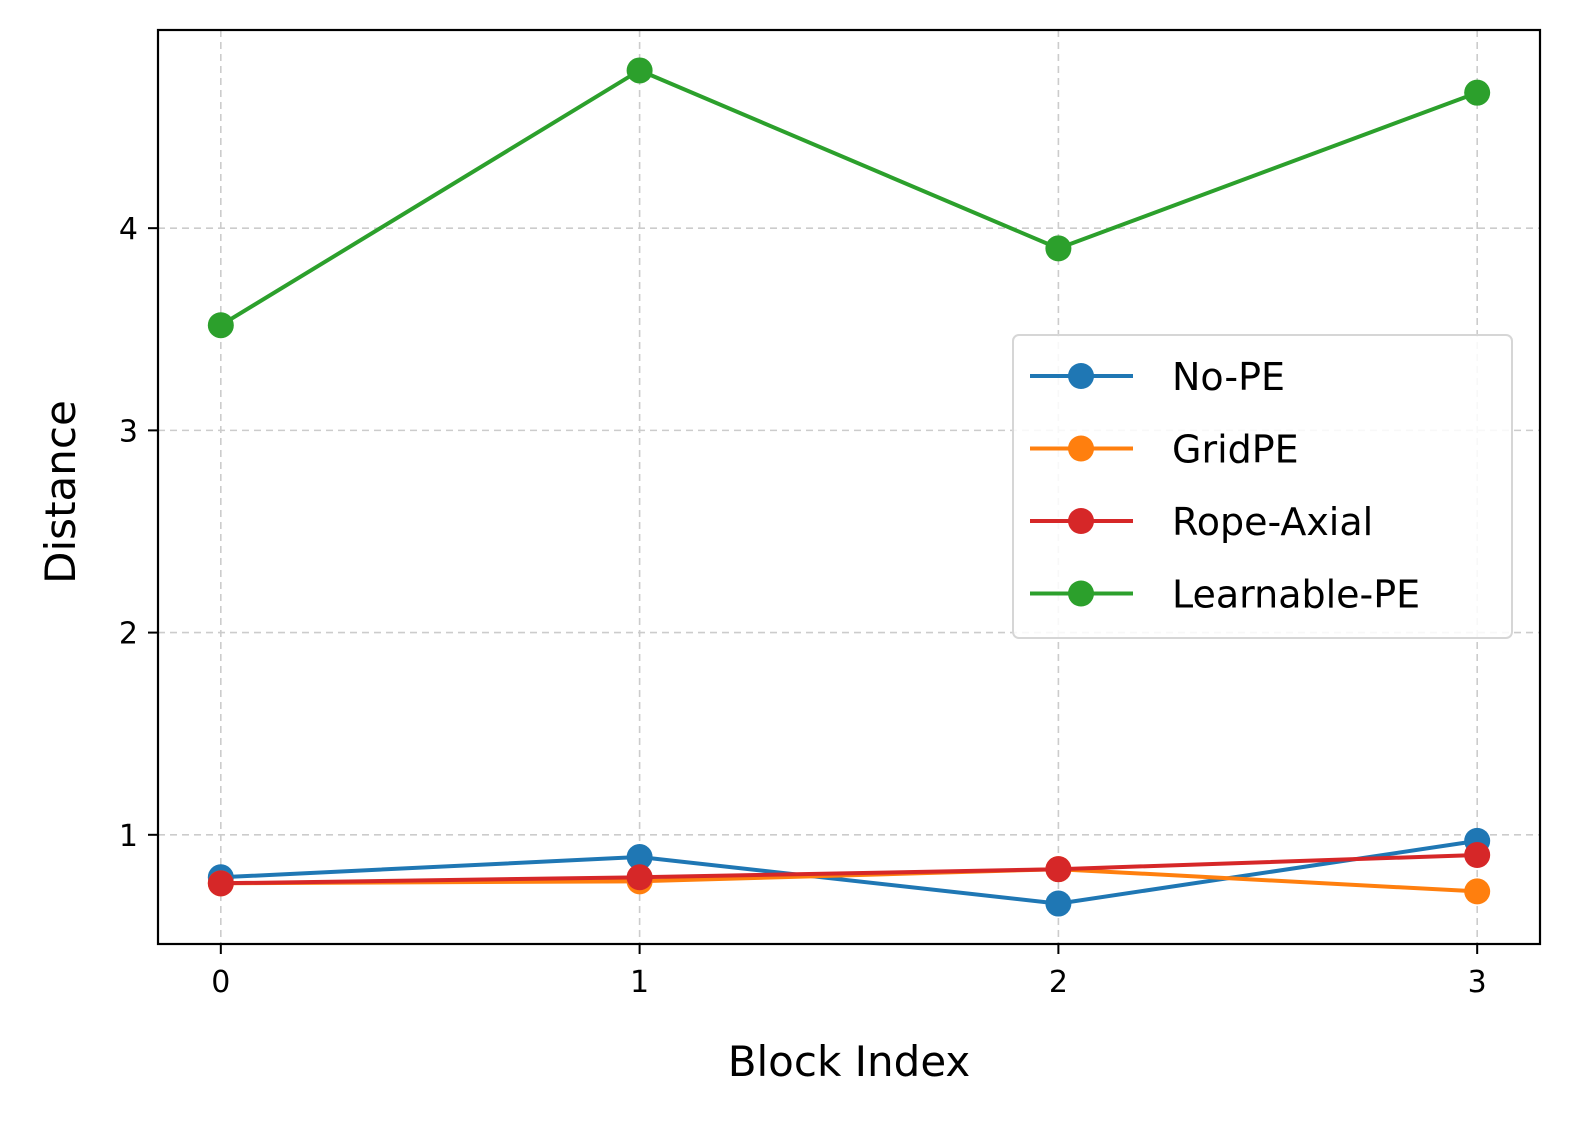  I want to click on x-tick-label: 2, so click(1058, 982).